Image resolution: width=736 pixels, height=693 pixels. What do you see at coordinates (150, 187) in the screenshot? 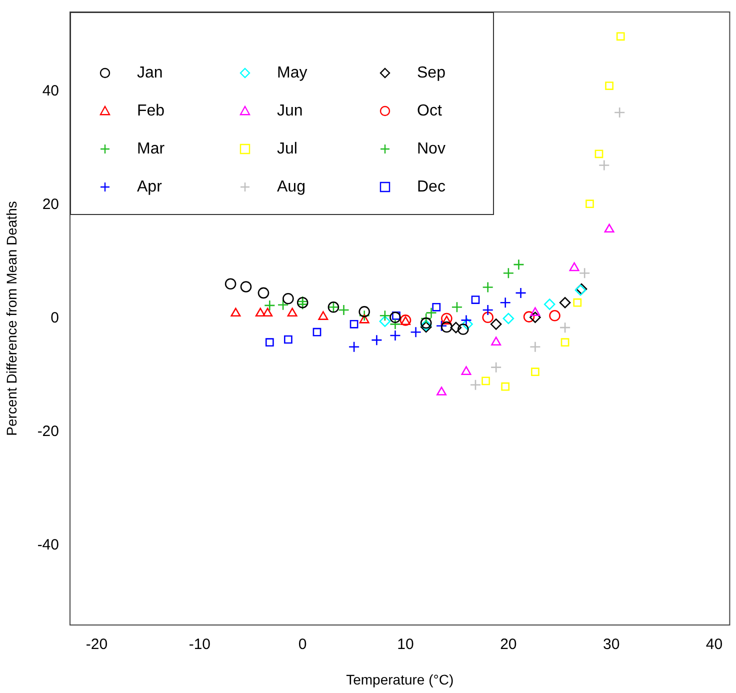
I see `legend-label: Apr` at bounding box center [150, 187].